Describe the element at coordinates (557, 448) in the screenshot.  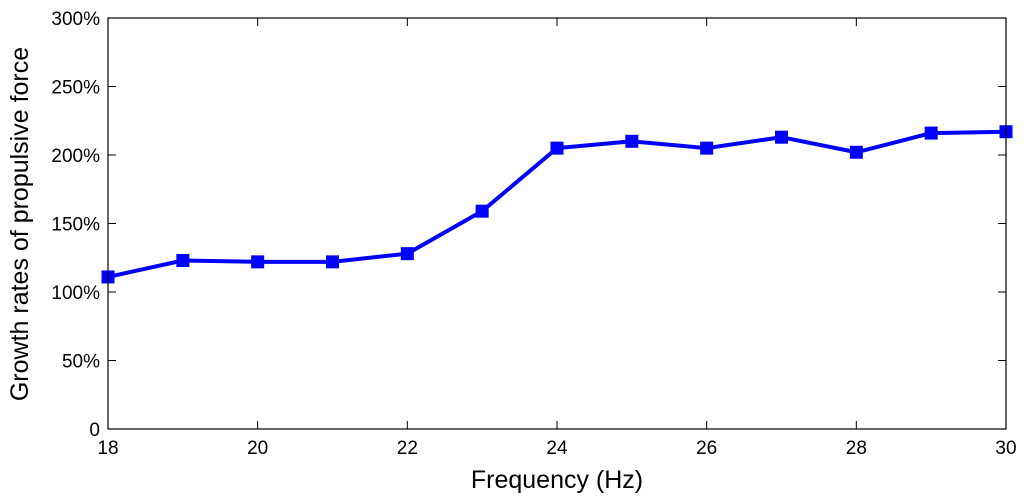
I see `x-tick-label: 24` at that location.